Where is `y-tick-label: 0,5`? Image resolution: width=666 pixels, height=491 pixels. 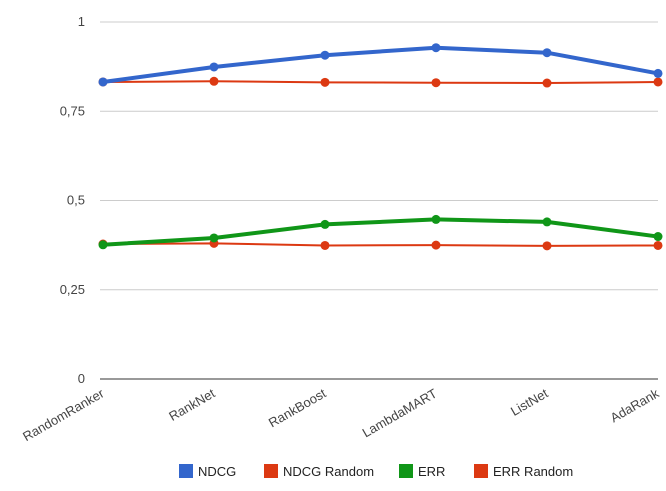 y-tick-label: 0,5 is located at coordinates (76, 200).